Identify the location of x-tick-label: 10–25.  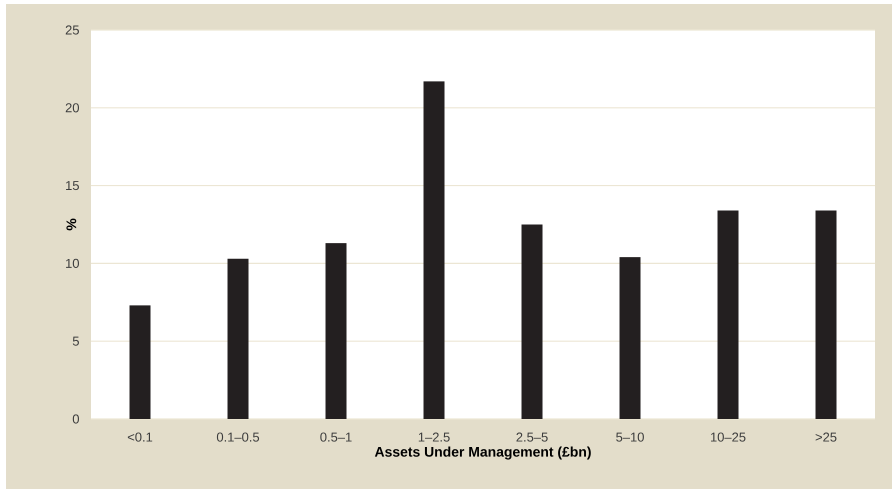
(728, 437).